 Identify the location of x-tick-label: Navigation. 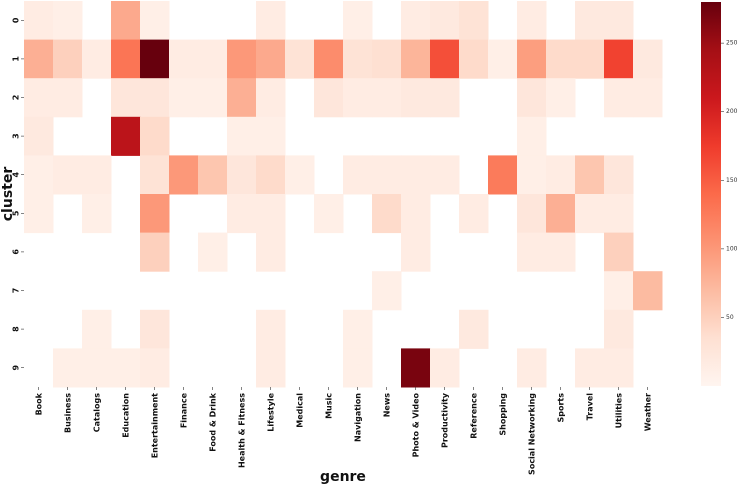
(358, 417).